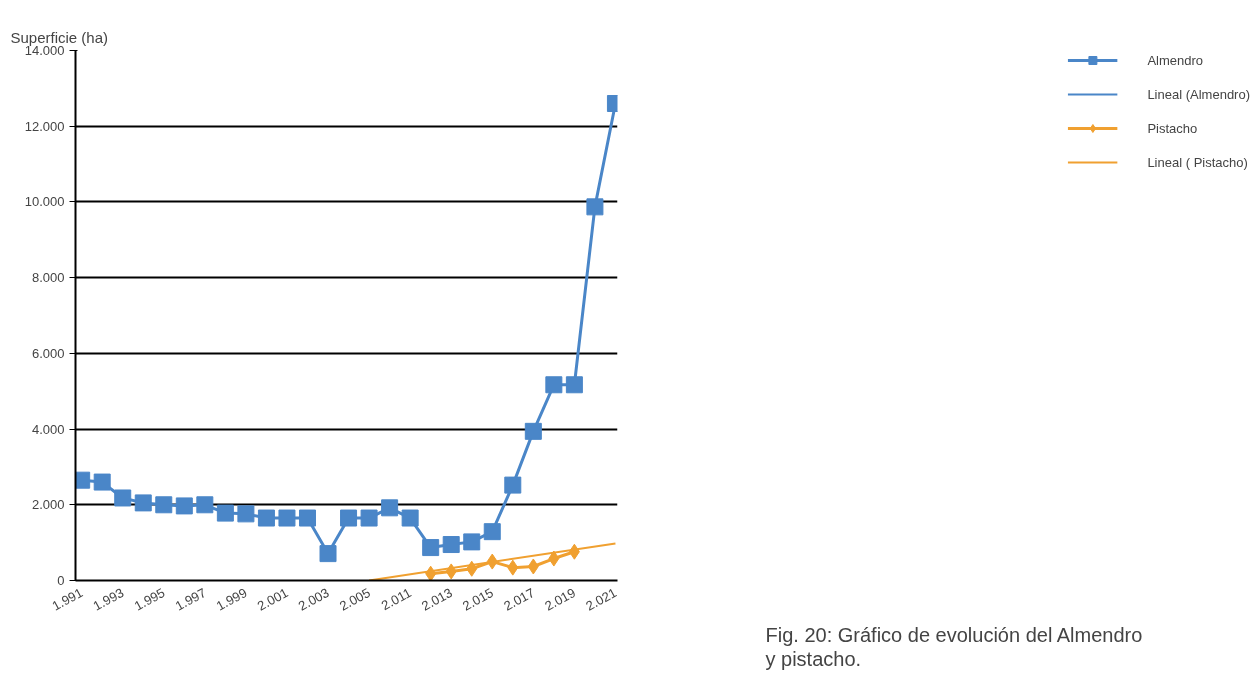 This screenshot has height=680, width=1250. What do you see at coordinates (44, 126) in the screenshot?
I see `y-tick-label: 12.000` at bounding box center [44, 126].